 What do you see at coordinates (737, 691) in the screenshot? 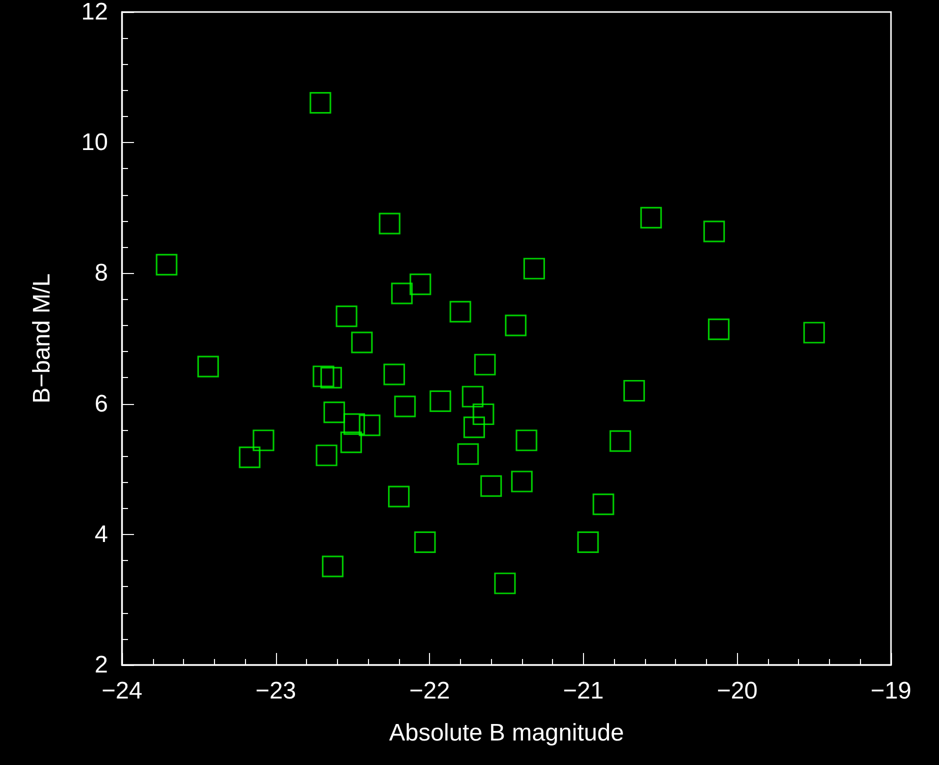
I see `x-tick-label: −20` at bounding box center [737, 691].